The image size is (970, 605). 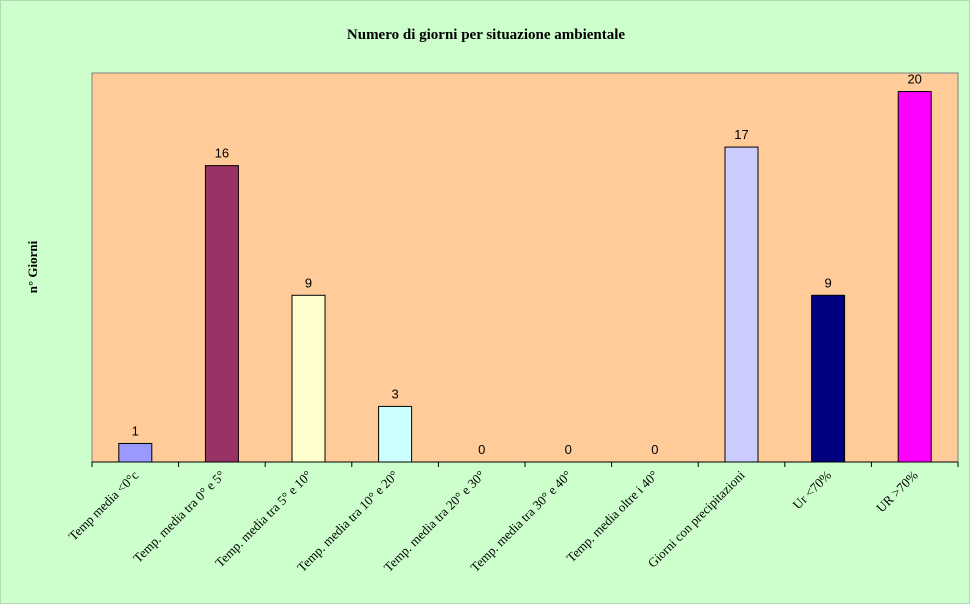 I want to click on data-label: 20, so click(x=914, y=79).